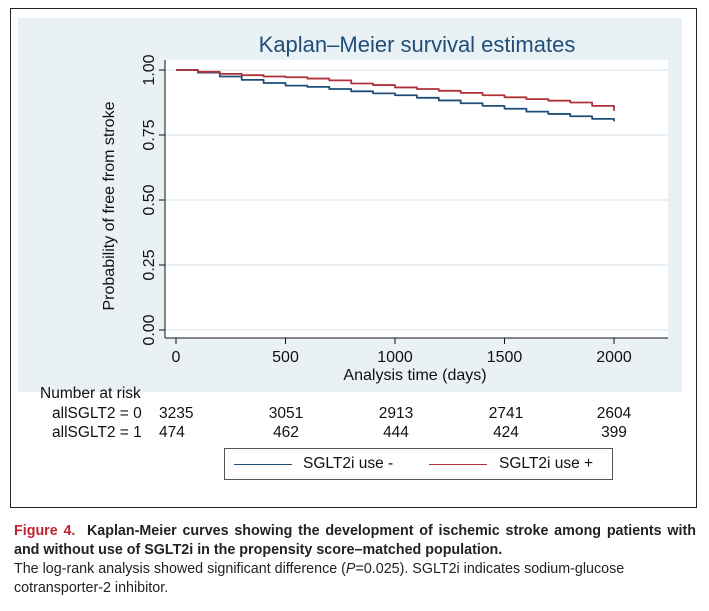 This screenshot has width=709, height=611. What do you see at coordinates (396, 432) in the screenshot?
I see `risk-count: 444` at bounding box center [396, 432].